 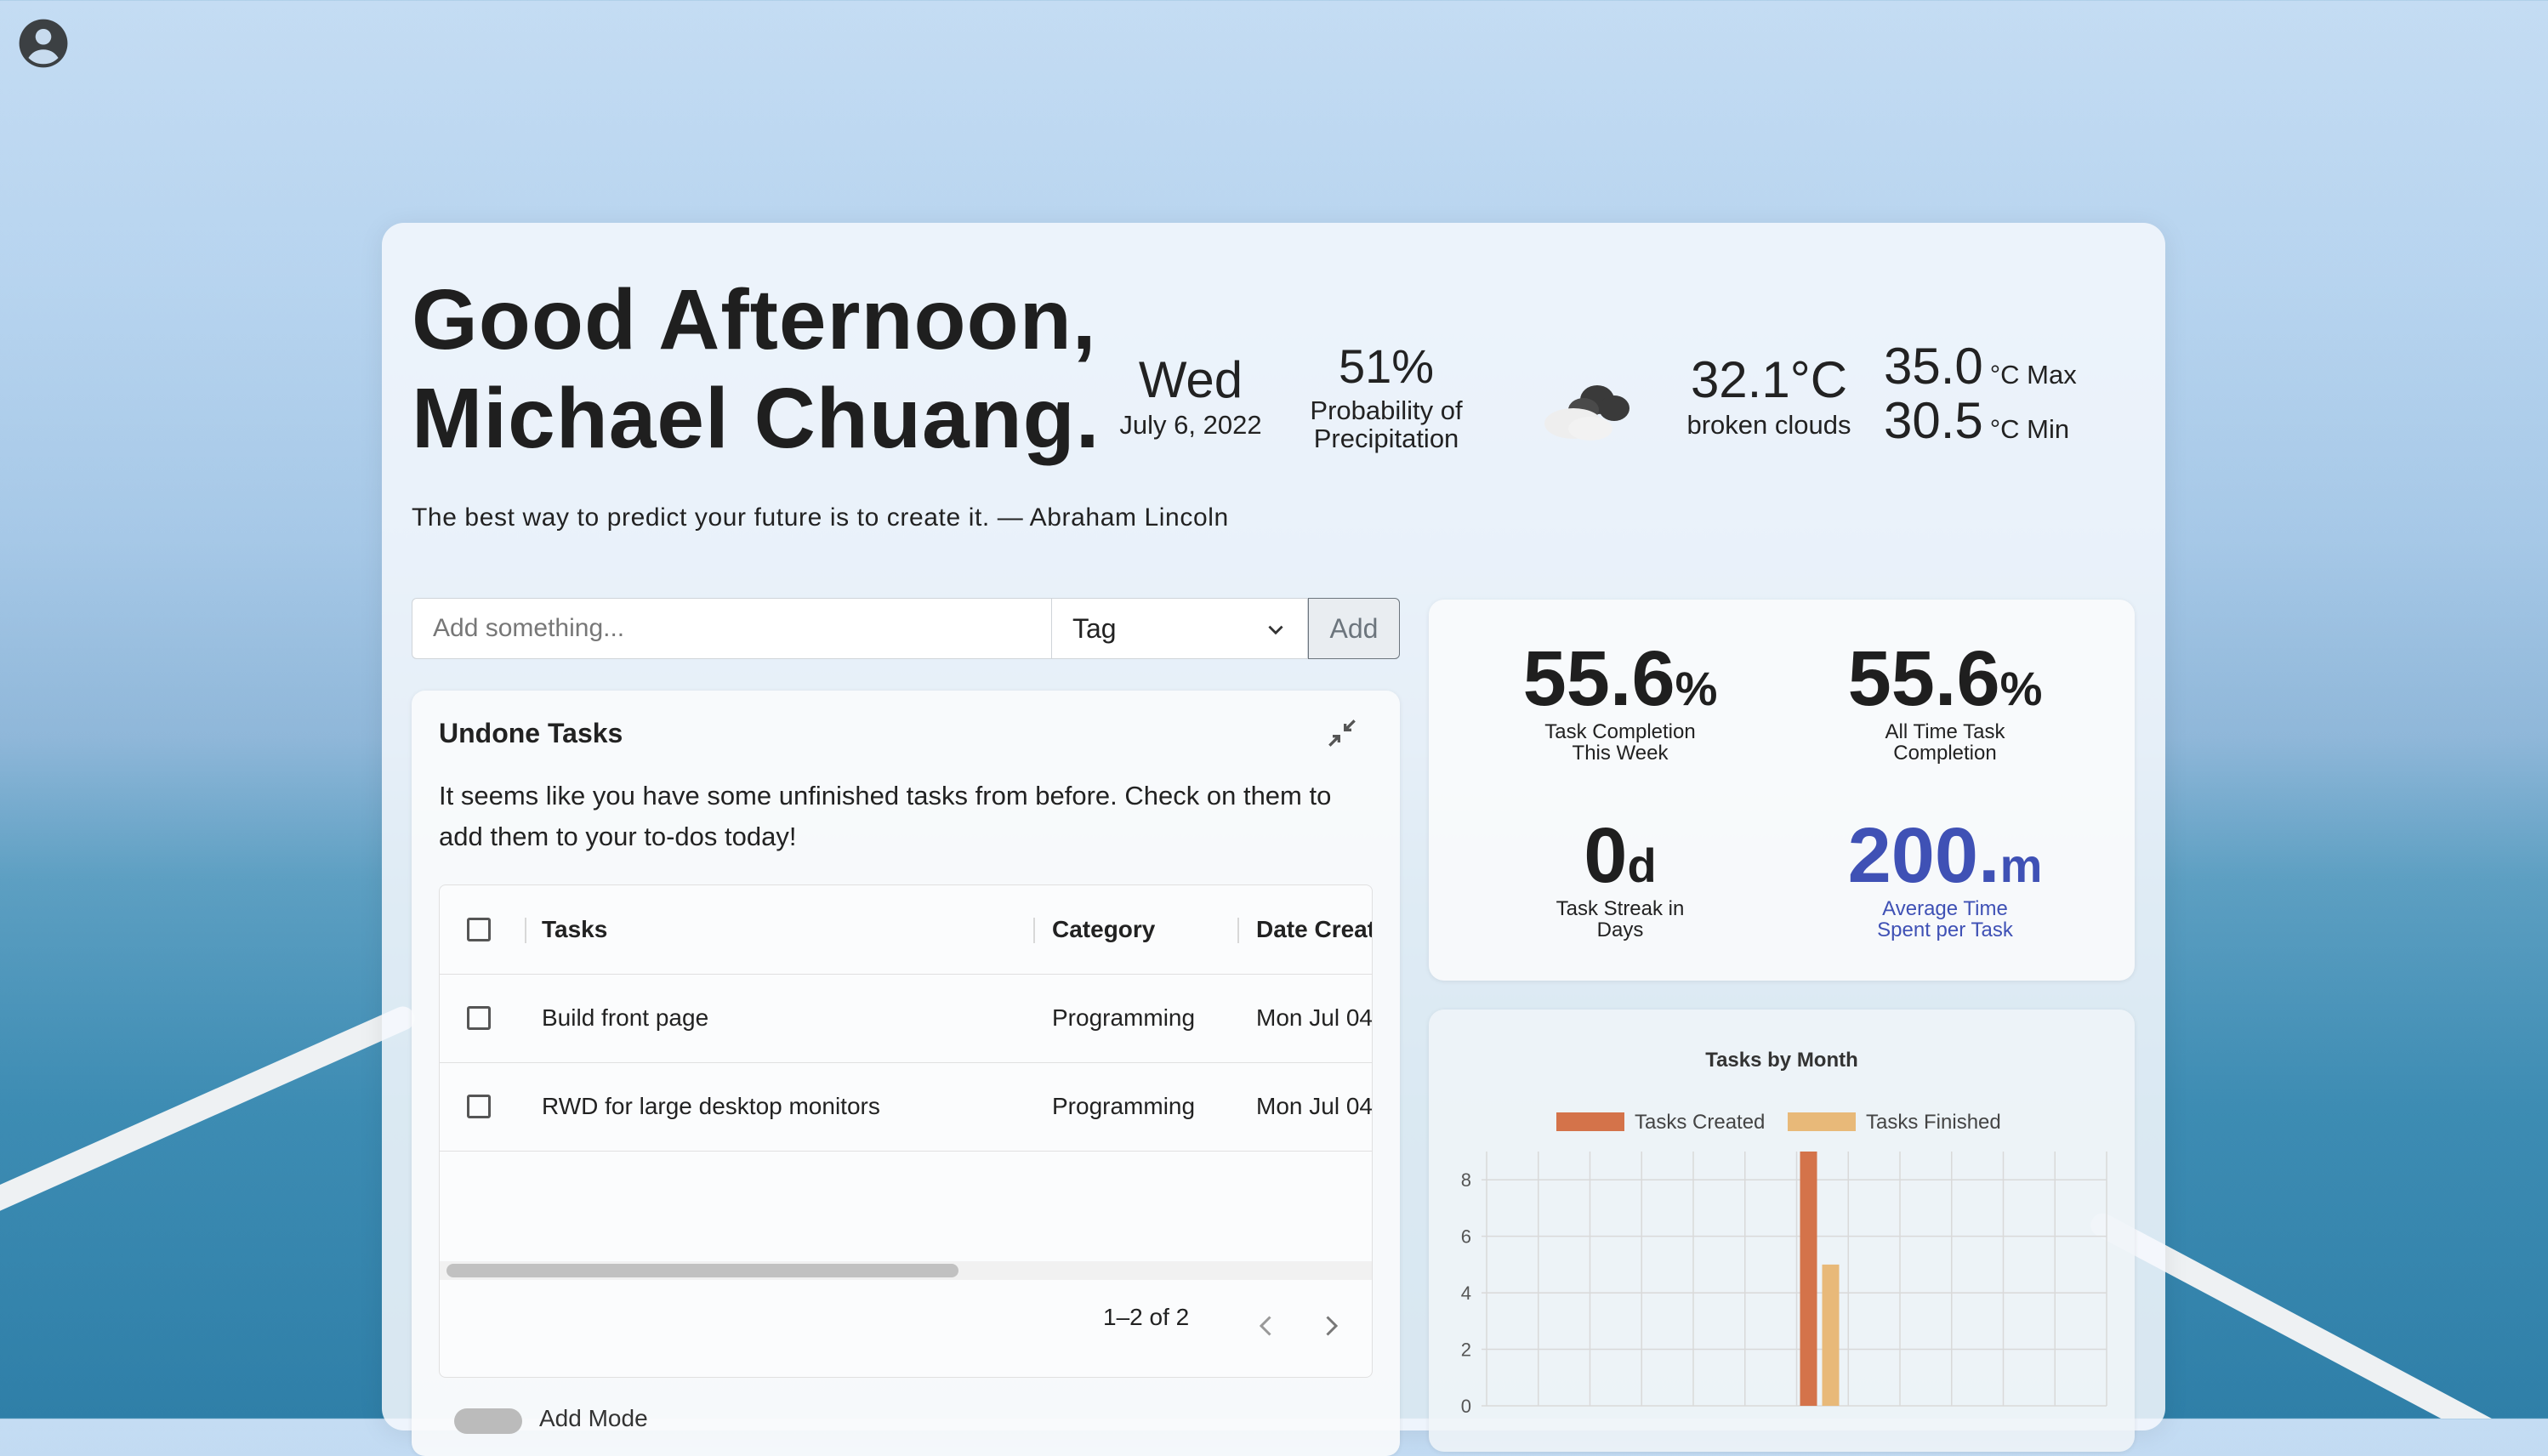 I want to click on task-streak-label: Task Streak in Days, so click(x=1620, y=919).